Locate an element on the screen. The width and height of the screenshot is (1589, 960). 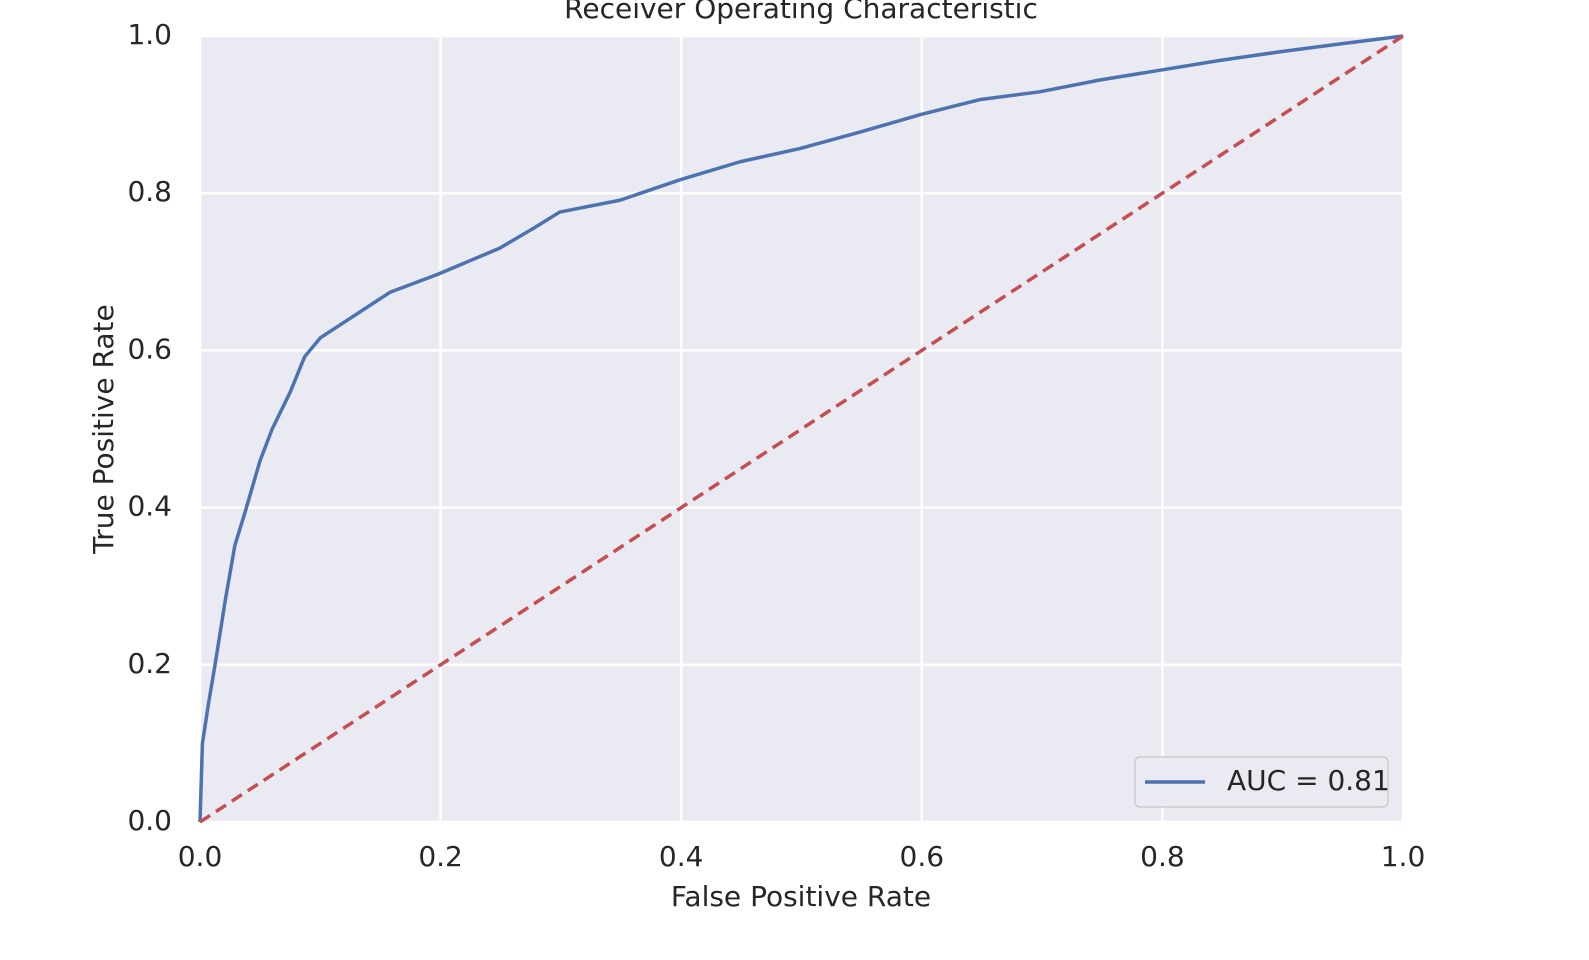
y-tick-label: 1.0 is located at coordinates (149, 34).